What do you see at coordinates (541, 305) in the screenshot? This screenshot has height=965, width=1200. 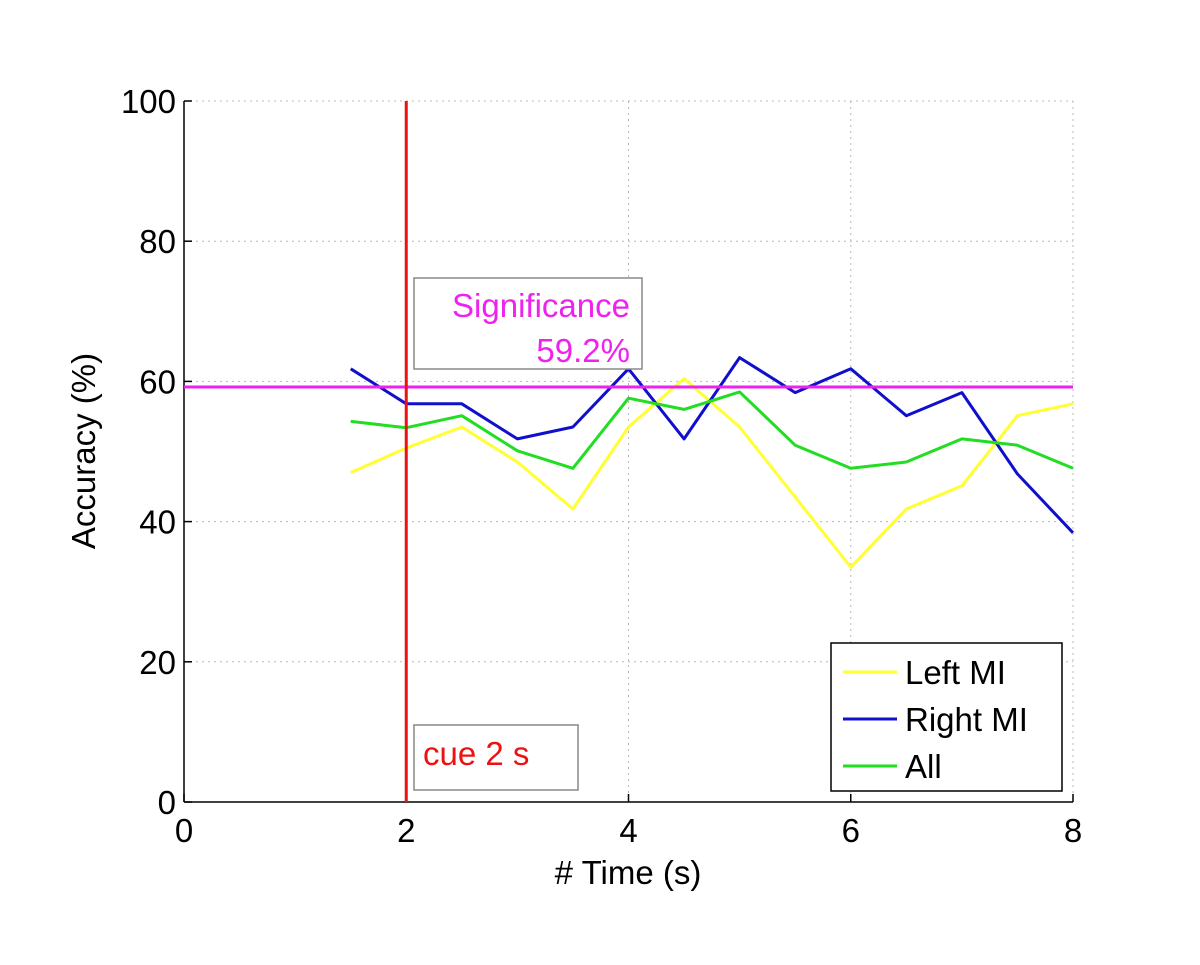 I see `significance-label-line1: Significance` at bounding box center [541, 305].